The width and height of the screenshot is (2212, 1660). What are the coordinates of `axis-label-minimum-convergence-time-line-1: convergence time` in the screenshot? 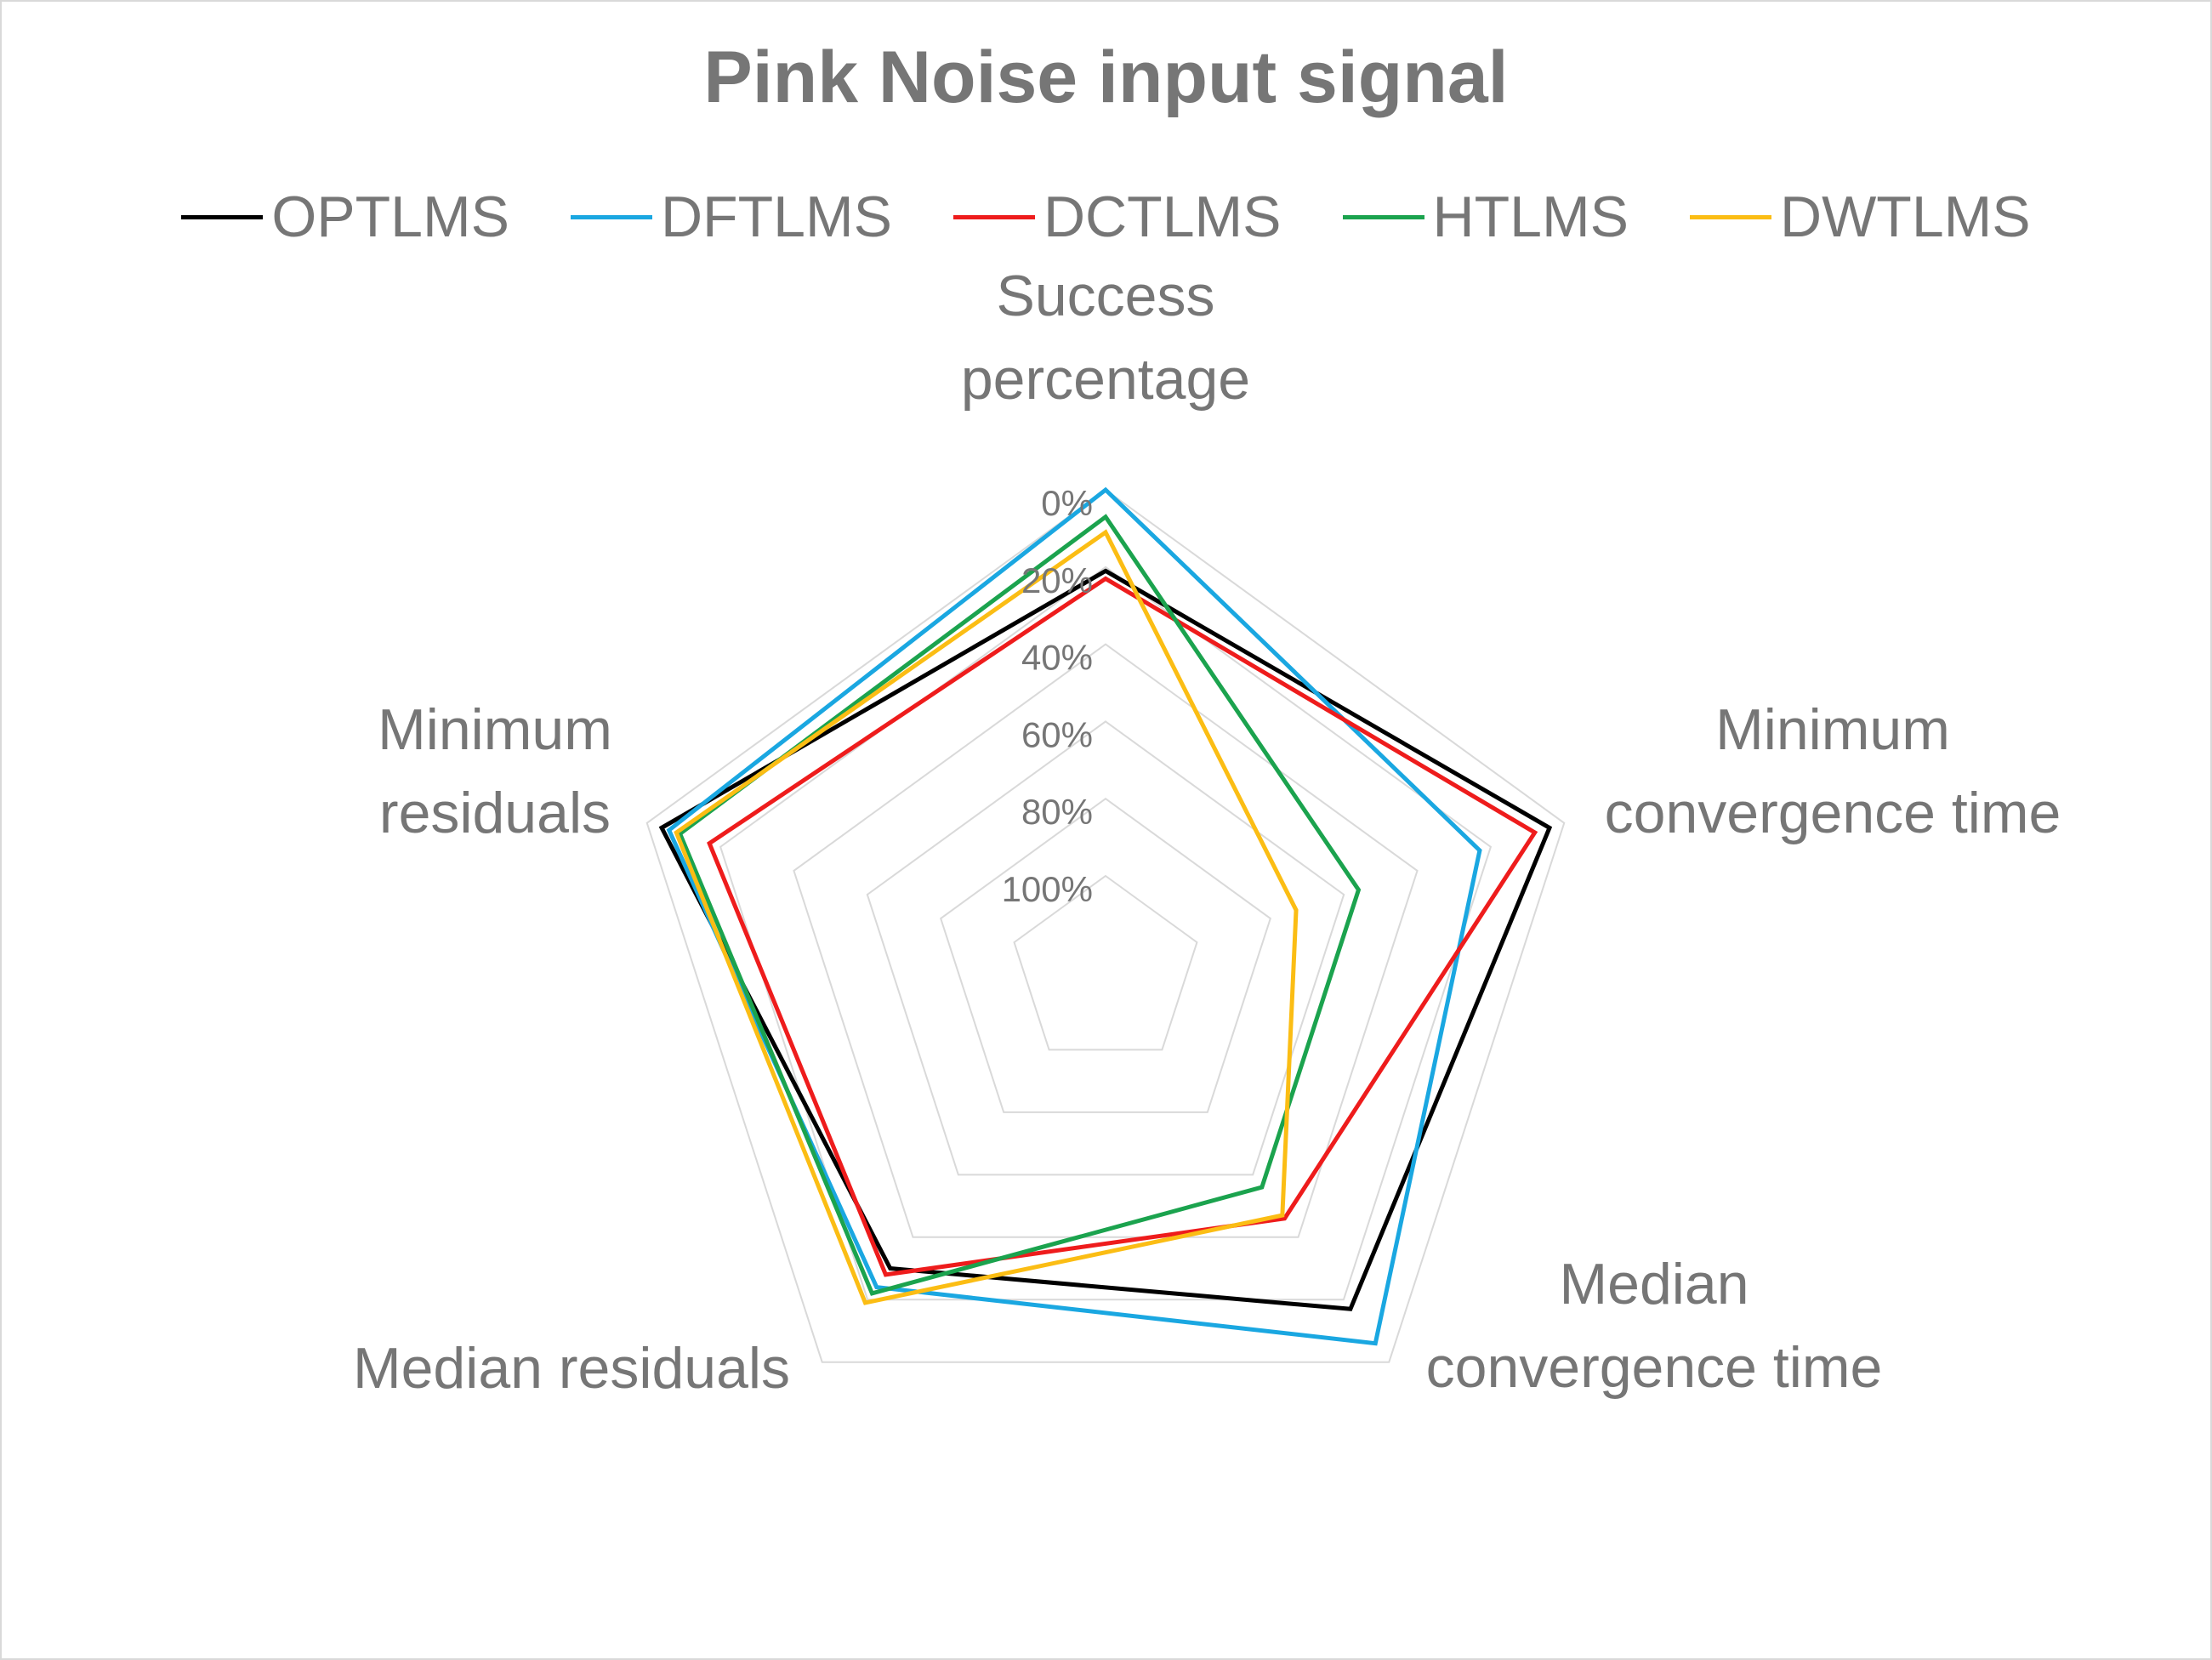 It's located at (1833, 813).